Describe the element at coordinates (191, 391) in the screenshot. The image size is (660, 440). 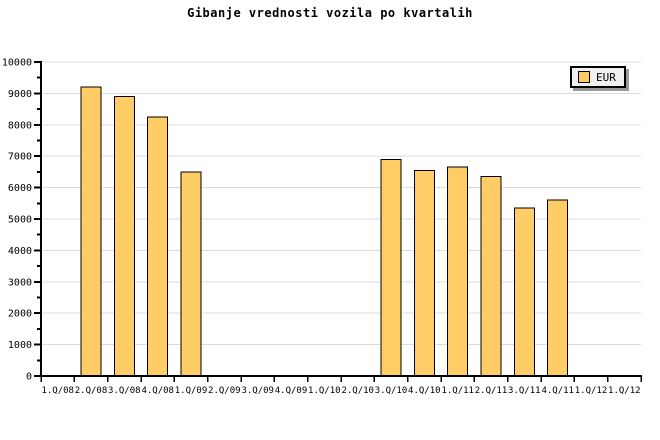
I see `x-tick-label: 1.Q/09` at that location.